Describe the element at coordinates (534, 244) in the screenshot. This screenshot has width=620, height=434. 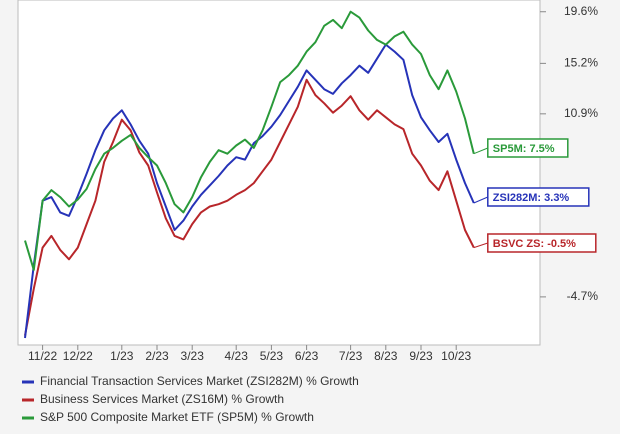
I see `callout-label: BSVC ZS: -0.5%` at that location.